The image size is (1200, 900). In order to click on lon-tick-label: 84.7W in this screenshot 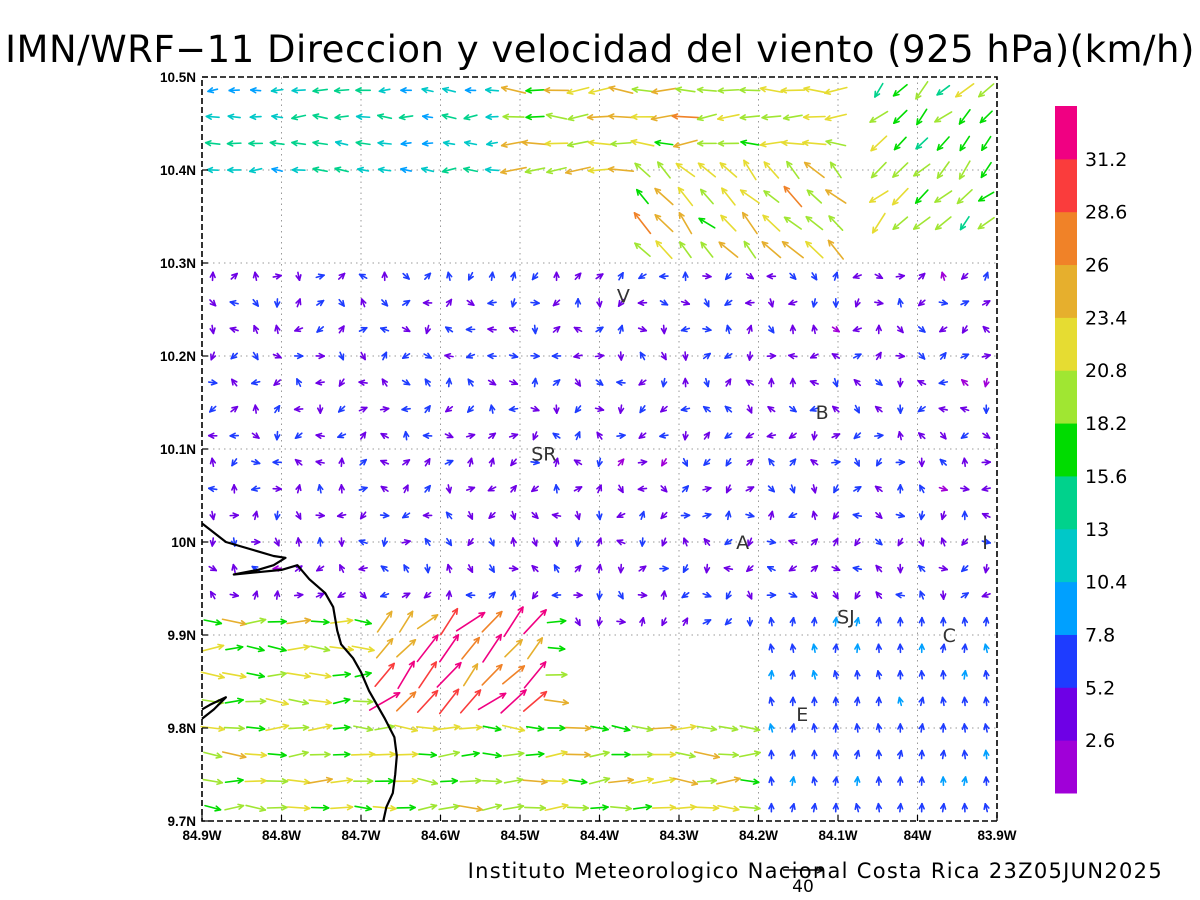, I will do `click(360, 835)`.